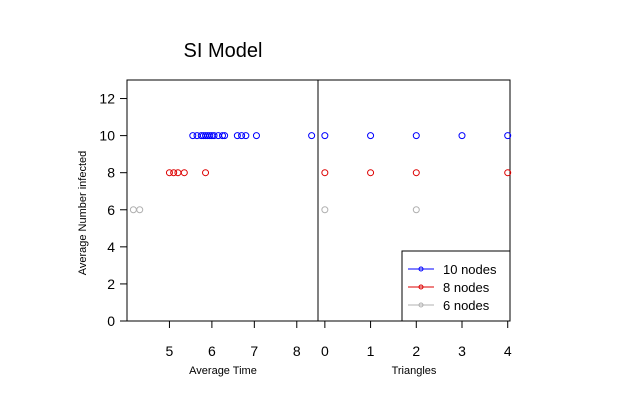 This screenshot has height=401, width=638. Describe the element at coordinates (107, 136) in the screenshot. I see `y-tick-label: 10` at that location.